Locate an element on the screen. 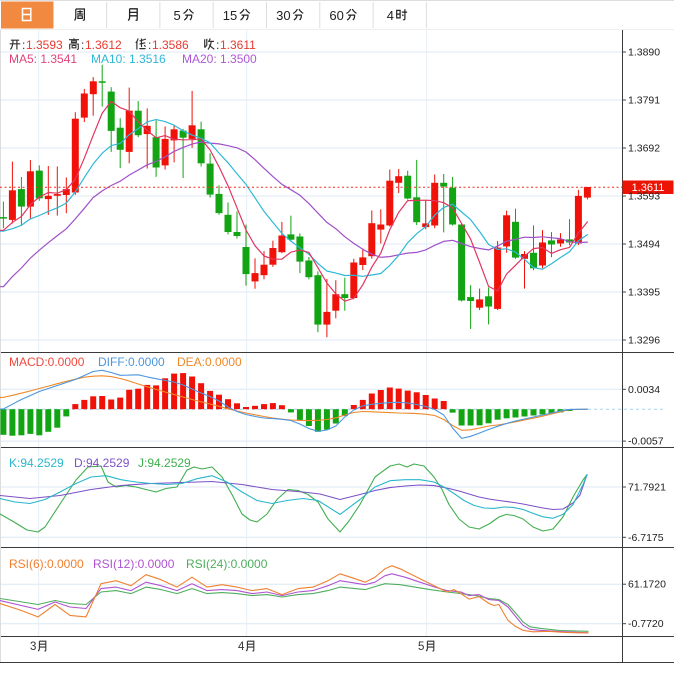 The image size is (674, 676). svg-text: MACD:0.0000 is located at coordinates (47, 362).